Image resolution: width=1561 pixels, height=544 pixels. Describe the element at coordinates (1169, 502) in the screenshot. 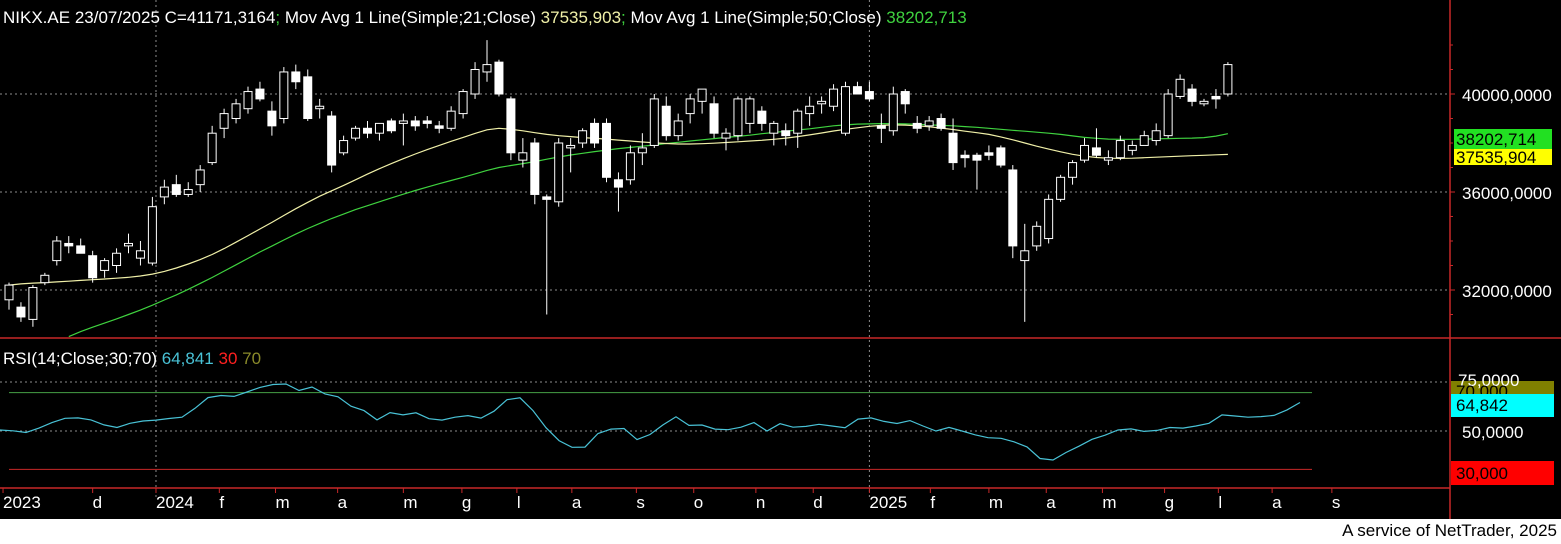

I see `time-tick-label: g` at that location.